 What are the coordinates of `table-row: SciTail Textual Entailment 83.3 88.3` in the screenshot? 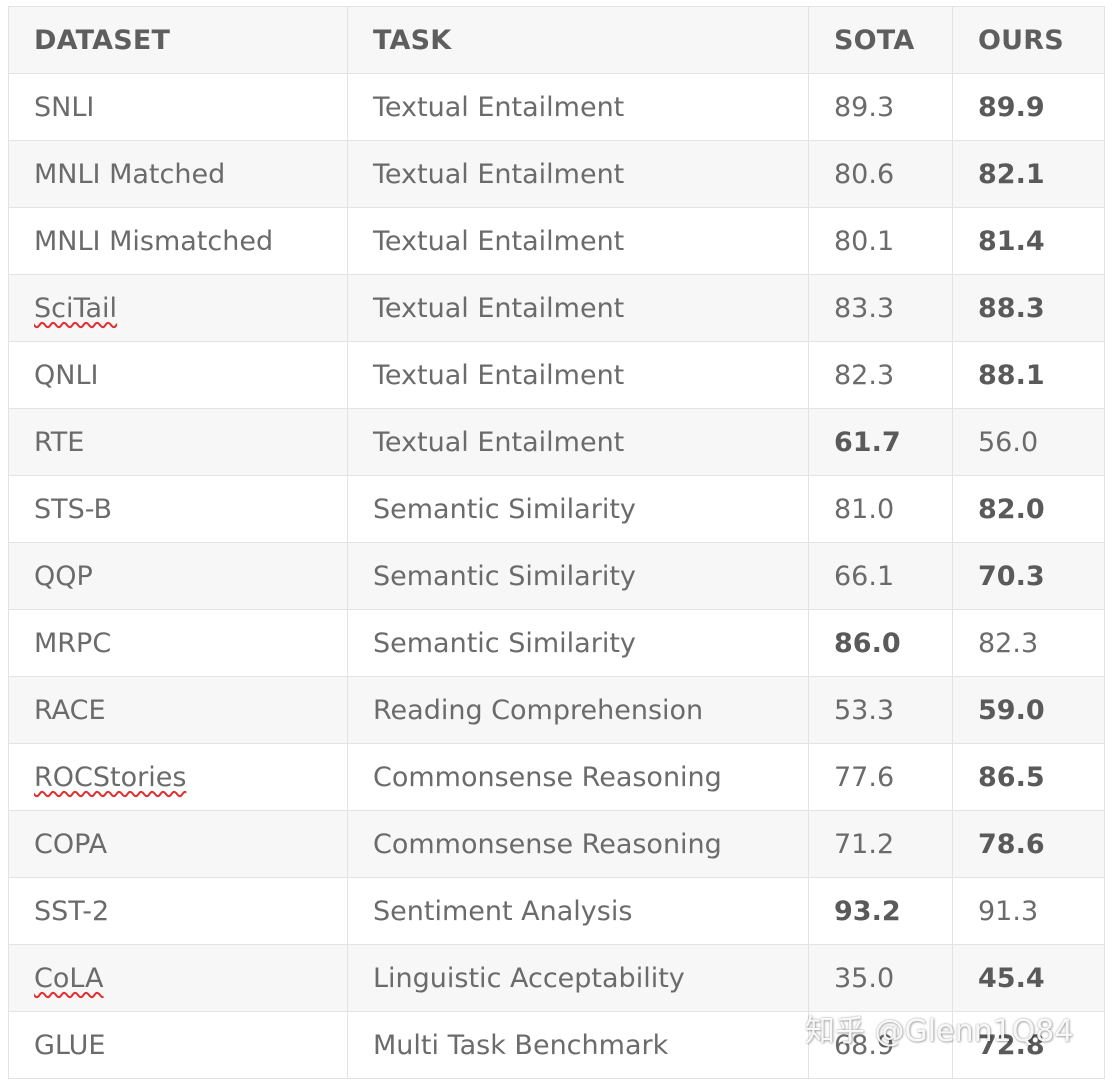 It's located at (556, 308).